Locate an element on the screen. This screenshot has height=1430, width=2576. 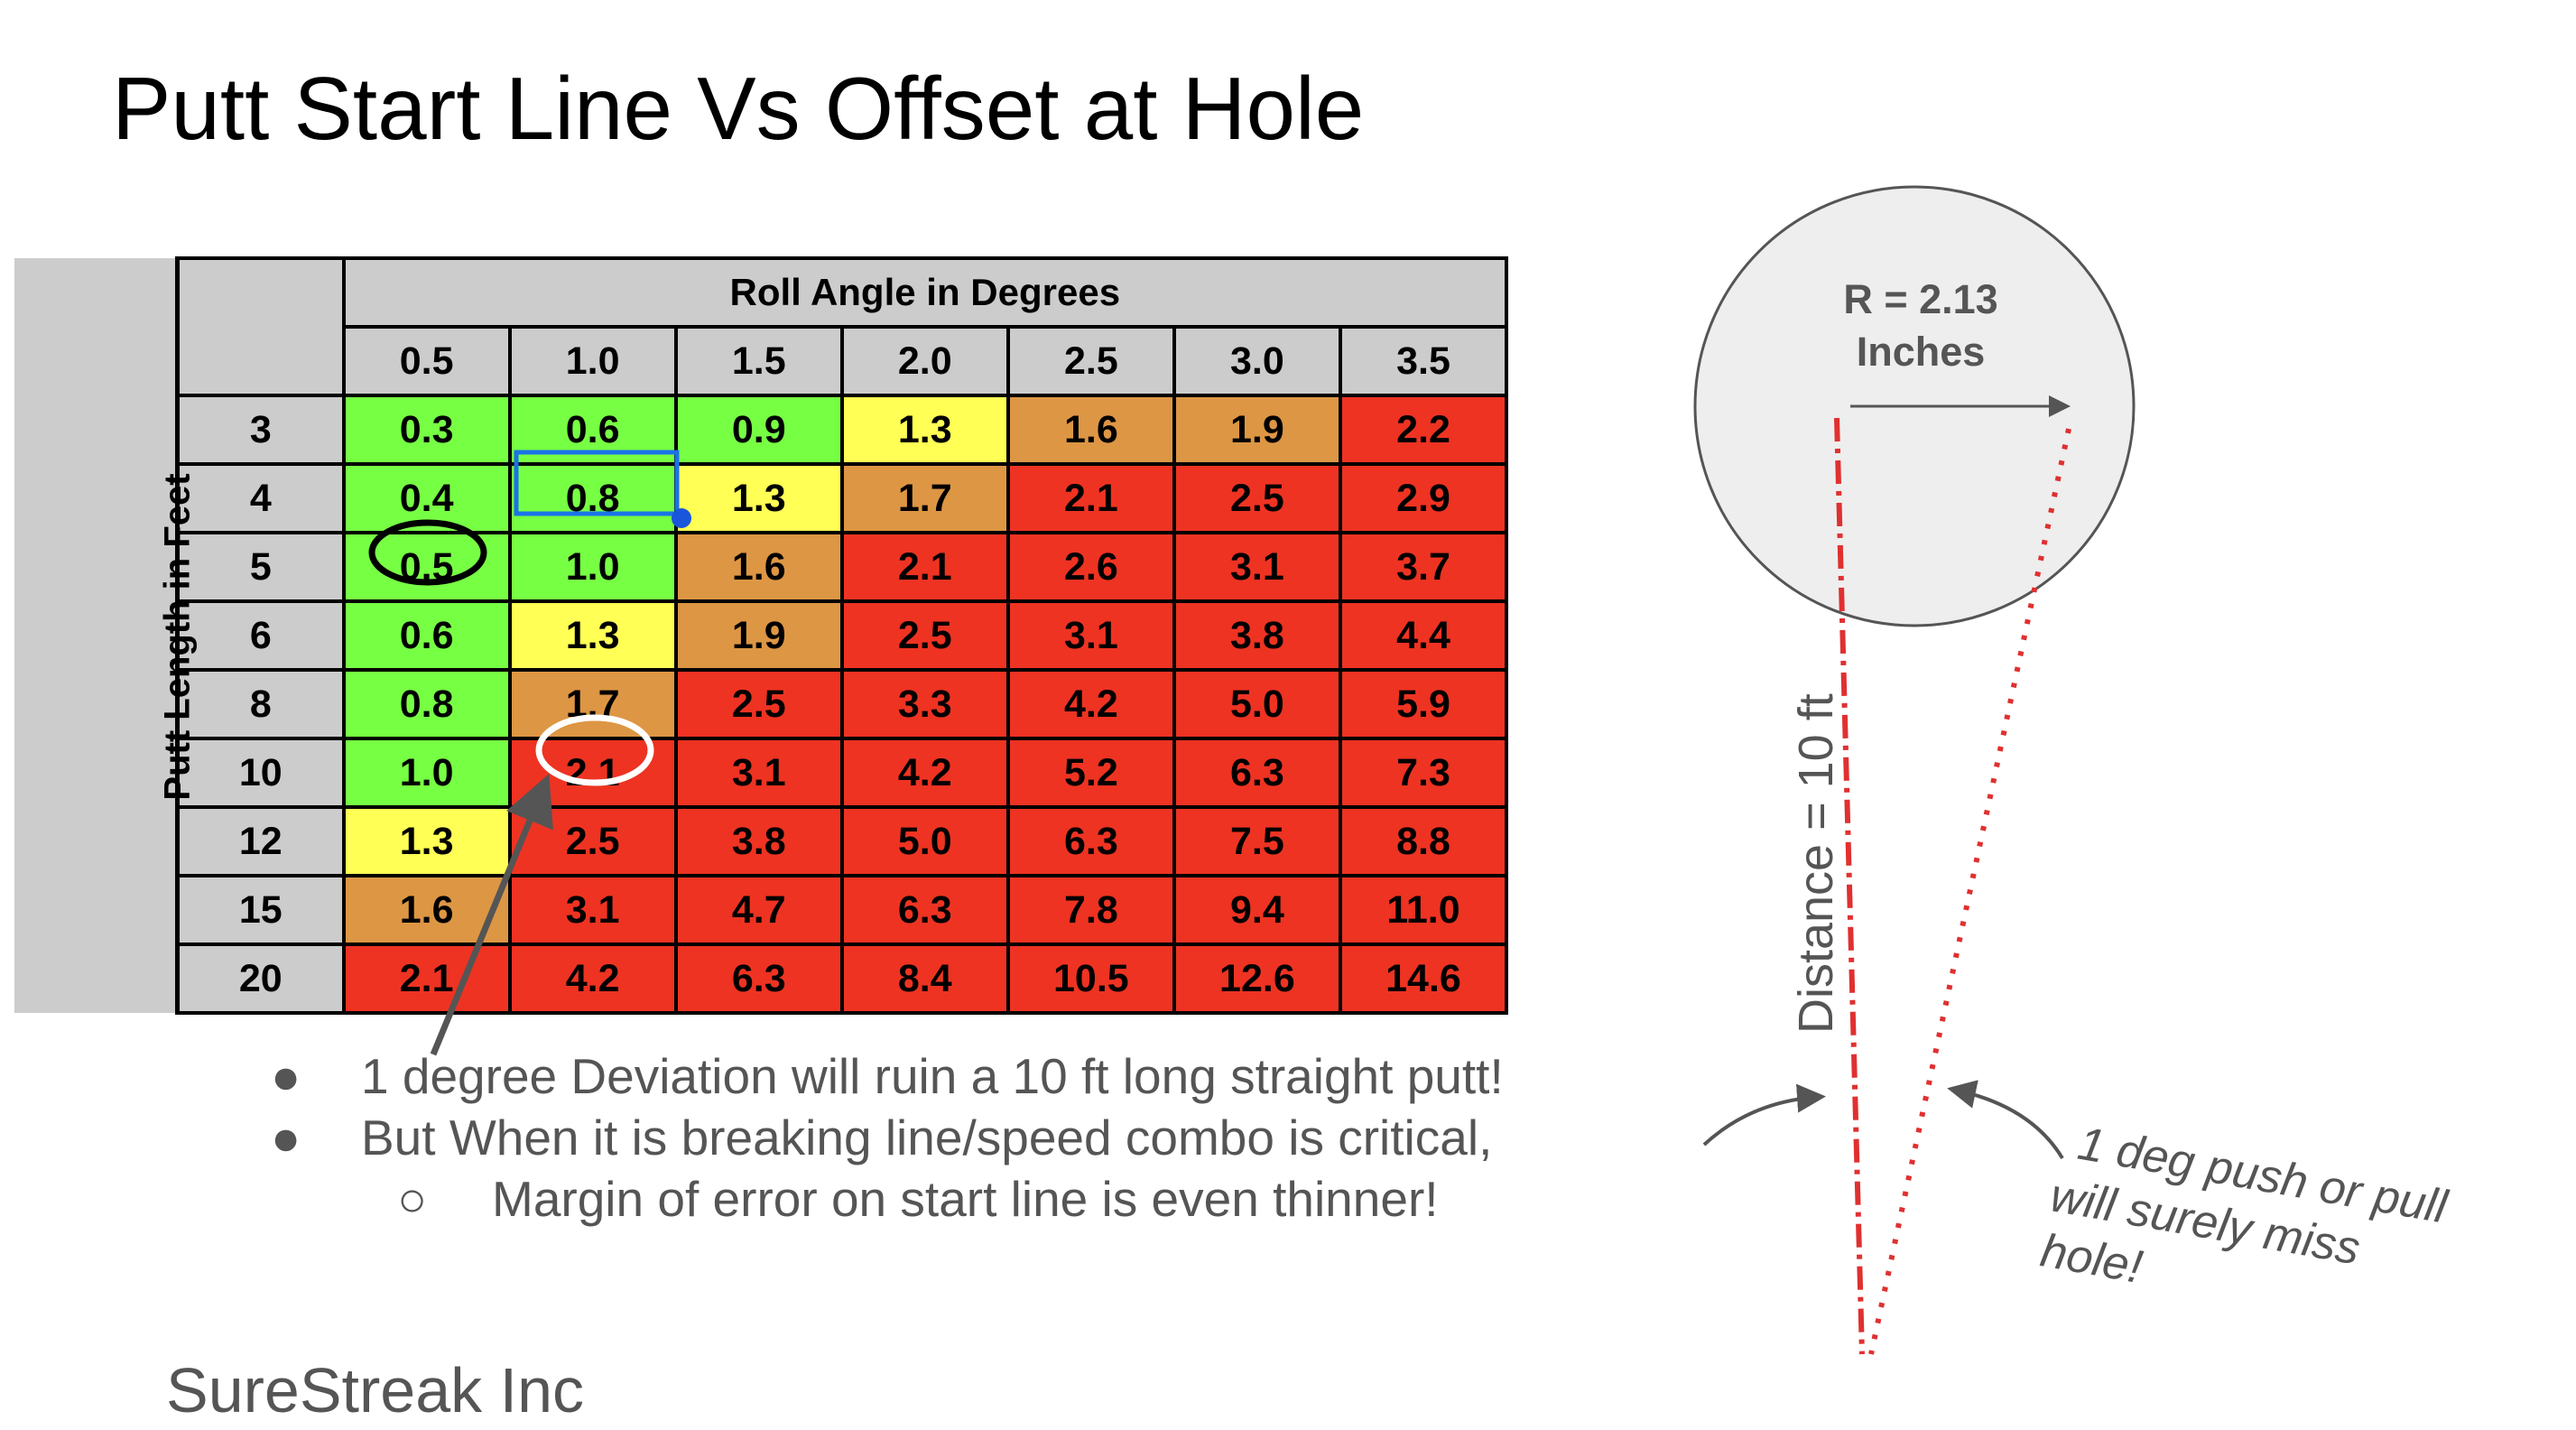
header-axis-label: Roll Angle in Degrees is located at coordinates (925, 292).